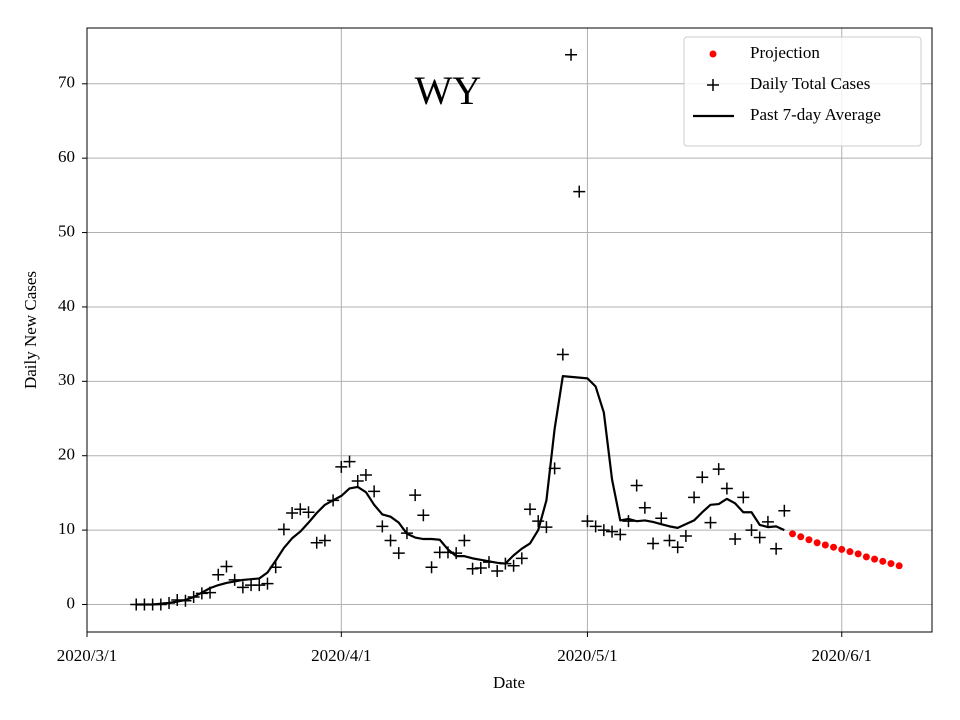 The width and height of the screenshot is (960, 720). I want to click on legend-label: Daily Total Cases, so click(810, 83).